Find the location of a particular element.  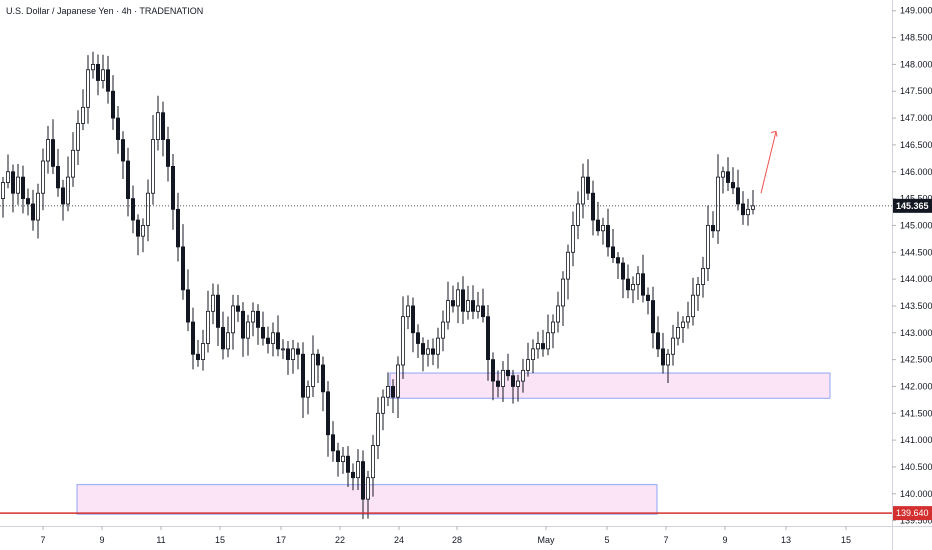

price-tick-label: 148.500 is located at coordinates (916, 38).